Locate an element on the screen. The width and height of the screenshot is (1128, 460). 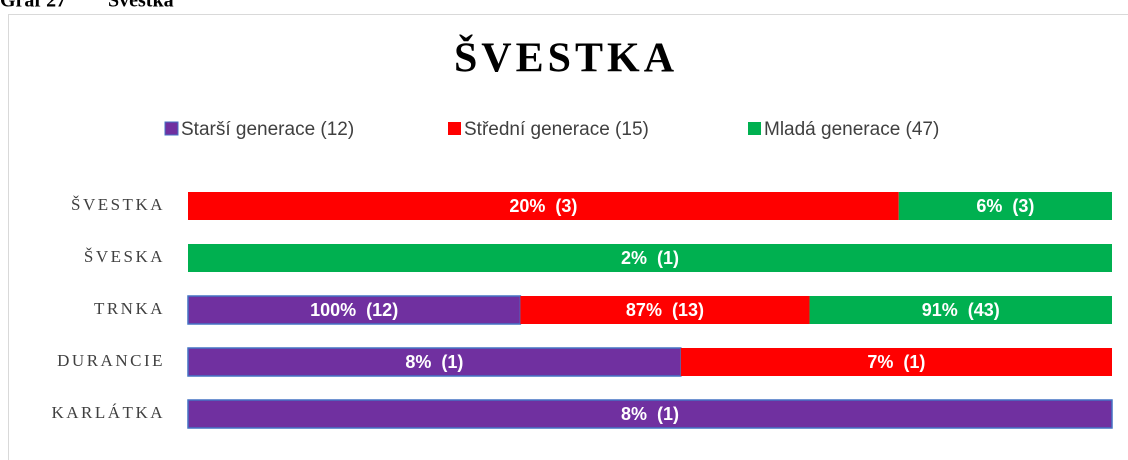
data-label: 100% (12) is located at coordinates (354, 310).